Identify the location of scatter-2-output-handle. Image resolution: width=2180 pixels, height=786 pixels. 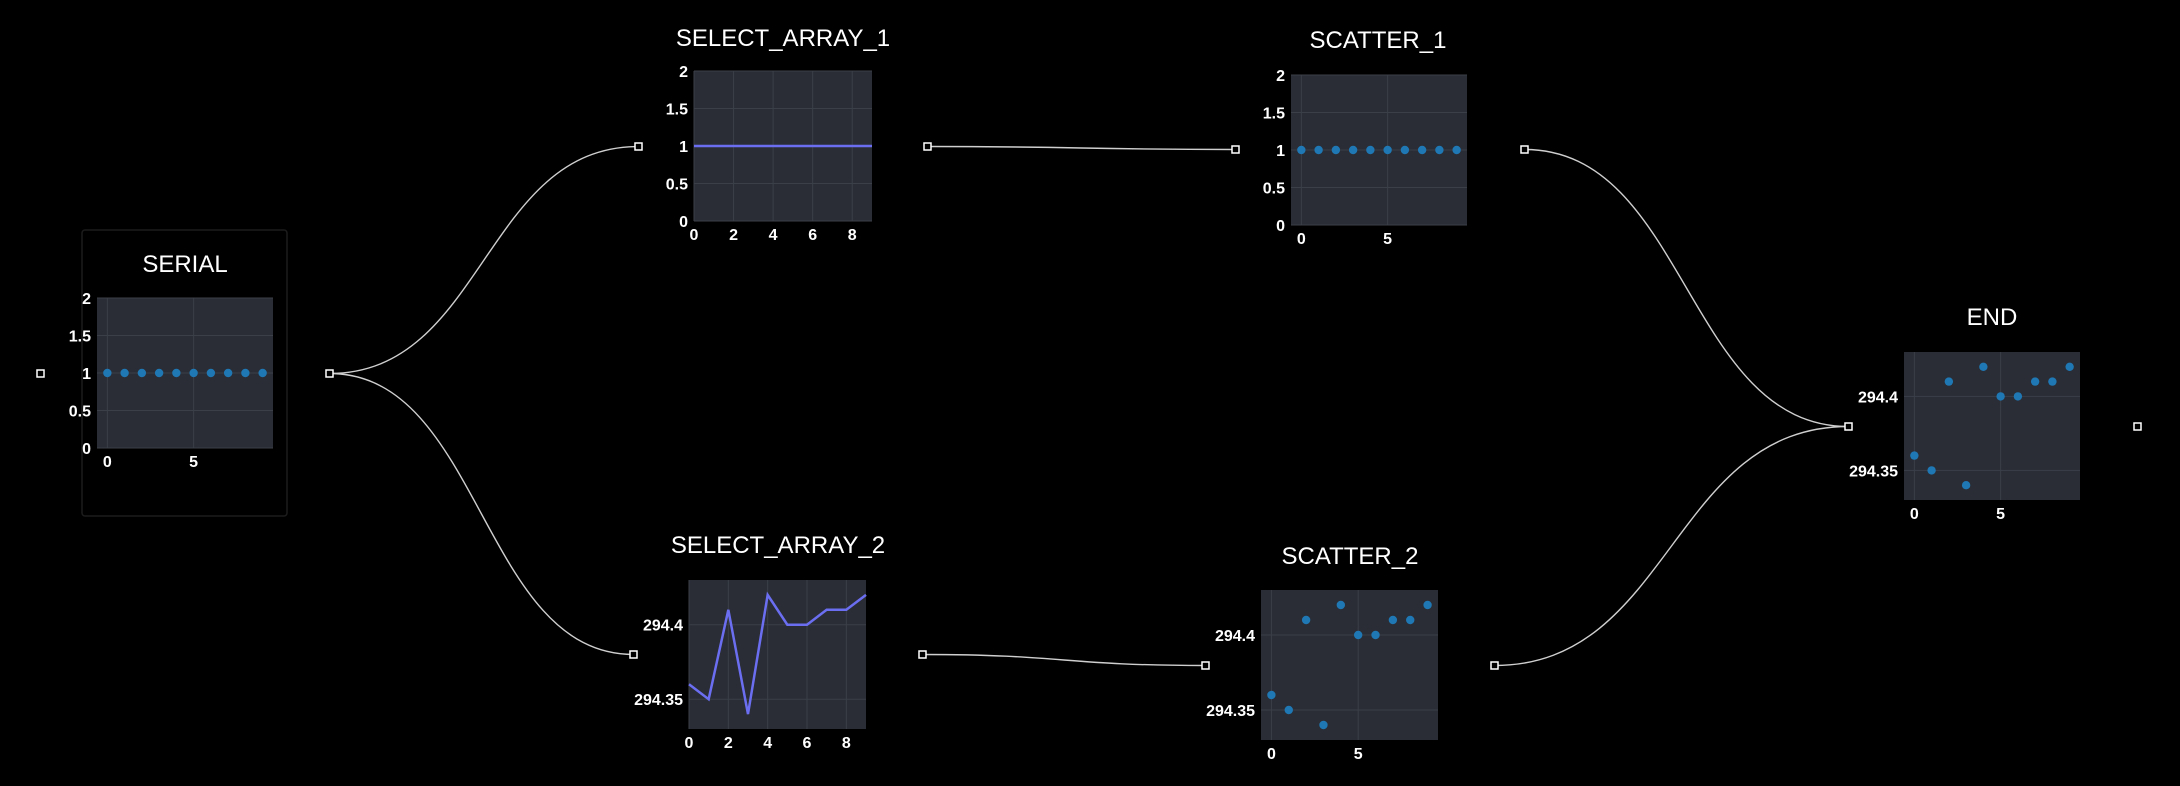
(1494, 665).